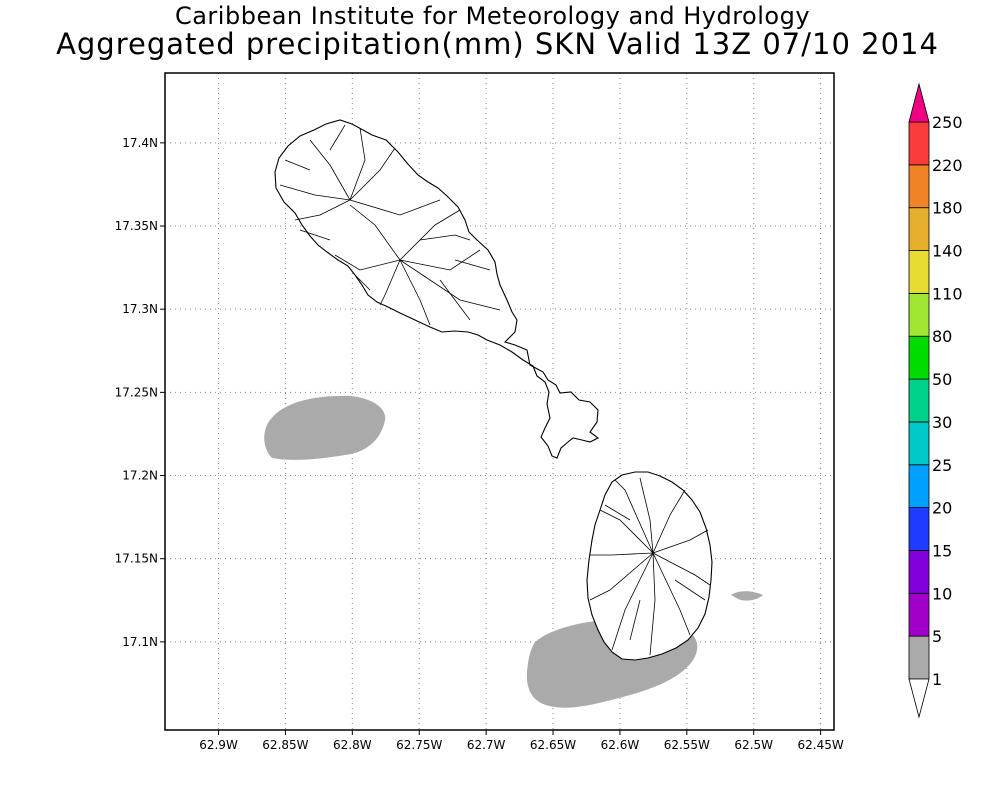 This screenshot has height=800, width=1000. What do you see at coordinates (919, 698) in the screenshot?
I see `colorbar-bottom-arrow` at bounding box center [919, 698].